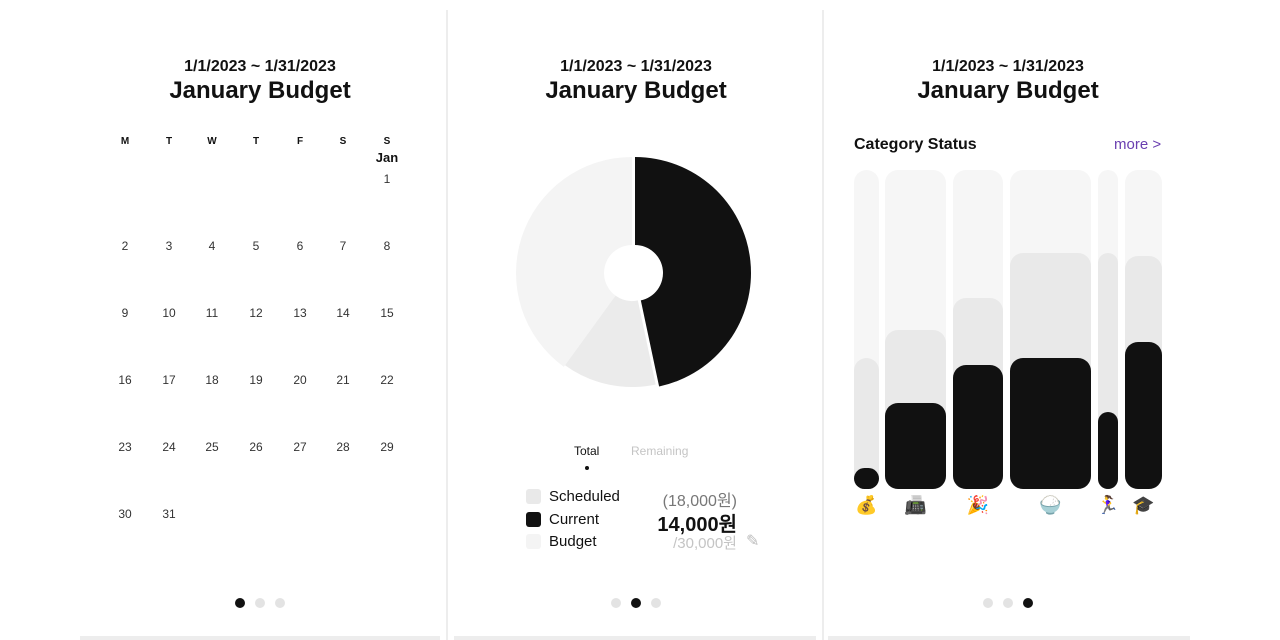 This screenshot has width=1280, height=640. Describe the element at coordinates (212, 246) in the screenshot. I see `calendar-day: 4` at that location.